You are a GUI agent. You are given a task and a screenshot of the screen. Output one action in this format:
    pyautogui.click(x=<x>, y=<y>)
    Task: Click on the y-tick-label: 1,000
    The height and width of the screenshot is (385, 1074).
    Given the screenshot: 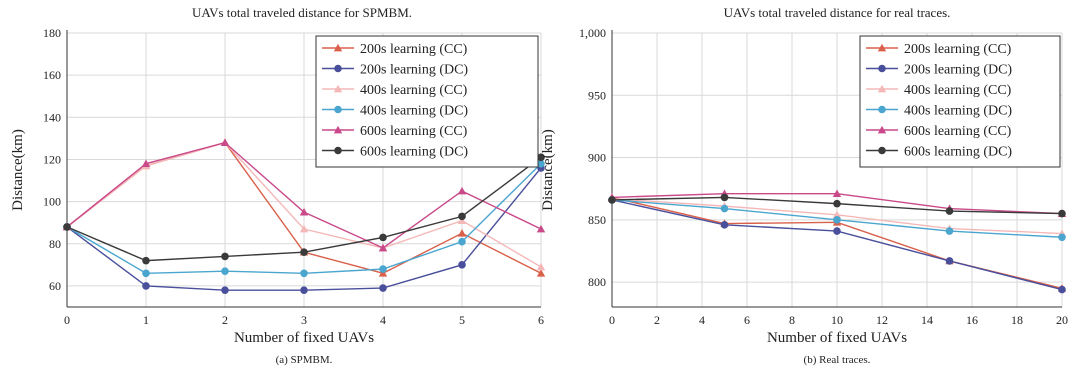 What is the action you would take?
    pyautogui.click(x=592, y=33)
    